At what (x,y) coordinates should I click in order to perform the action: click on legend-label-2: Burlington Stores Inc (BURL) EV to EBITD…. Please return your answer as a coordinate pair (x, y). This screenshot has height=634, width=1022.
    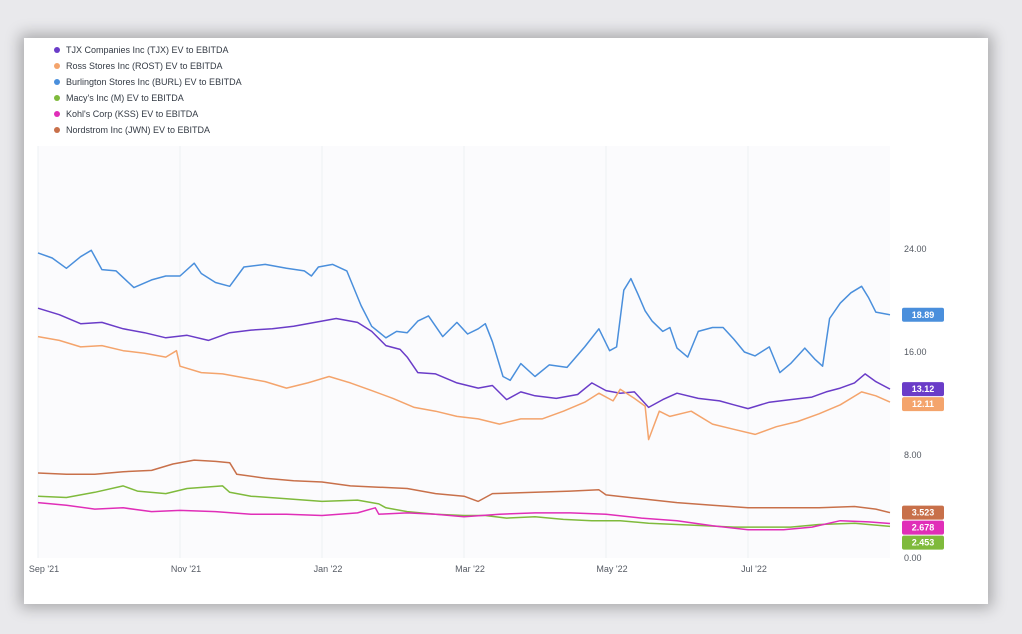
    Looking at the image, I should click on (154, 82).